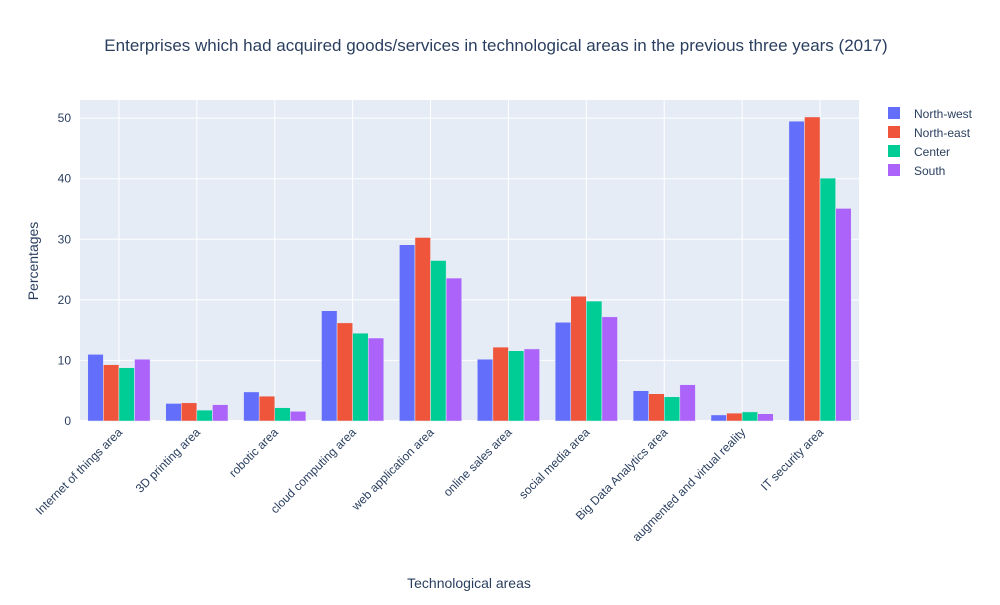  I want to click on legend-item-north-west: North-west, so click(930, 114).